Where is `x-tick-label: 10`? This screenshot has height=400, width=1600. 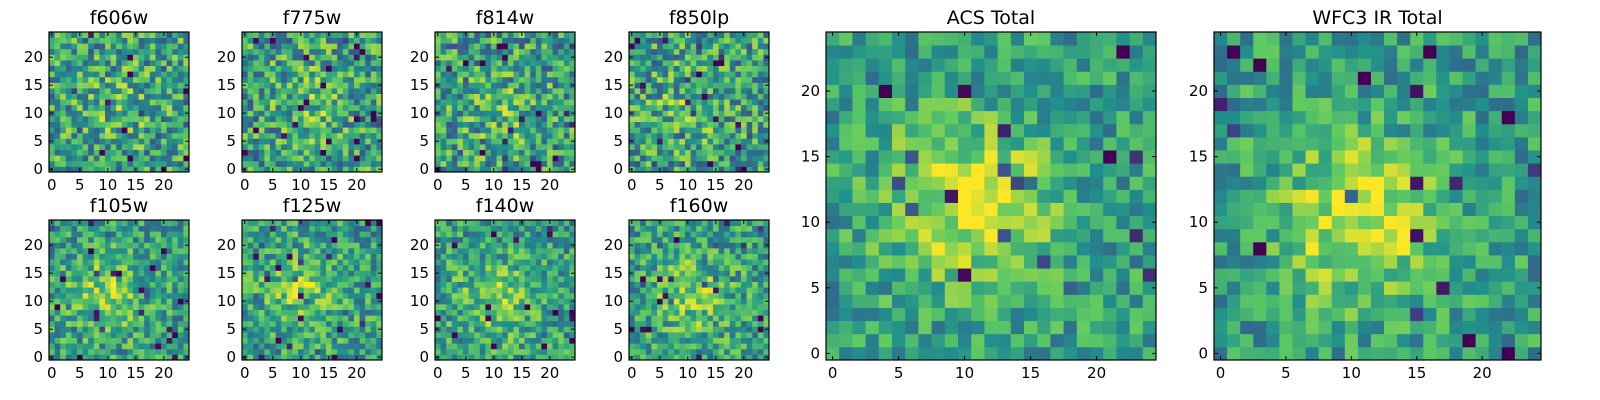 x-tick-label: 10 is located at coordinates (300, 185).